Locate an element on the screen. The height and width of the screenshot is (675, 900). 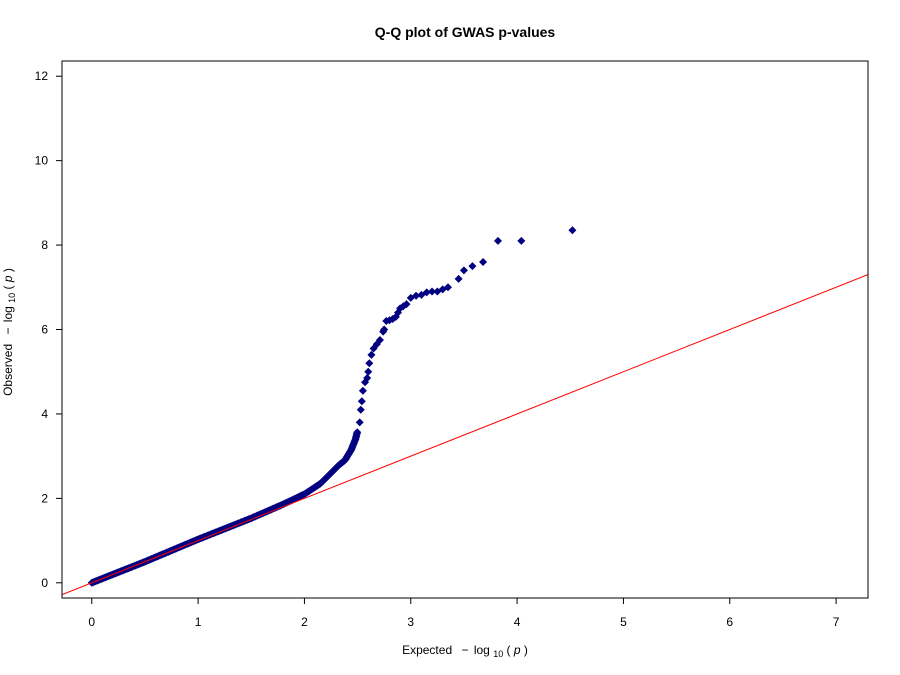
x-tick-label: 1 is located at coordinates (198, 622).